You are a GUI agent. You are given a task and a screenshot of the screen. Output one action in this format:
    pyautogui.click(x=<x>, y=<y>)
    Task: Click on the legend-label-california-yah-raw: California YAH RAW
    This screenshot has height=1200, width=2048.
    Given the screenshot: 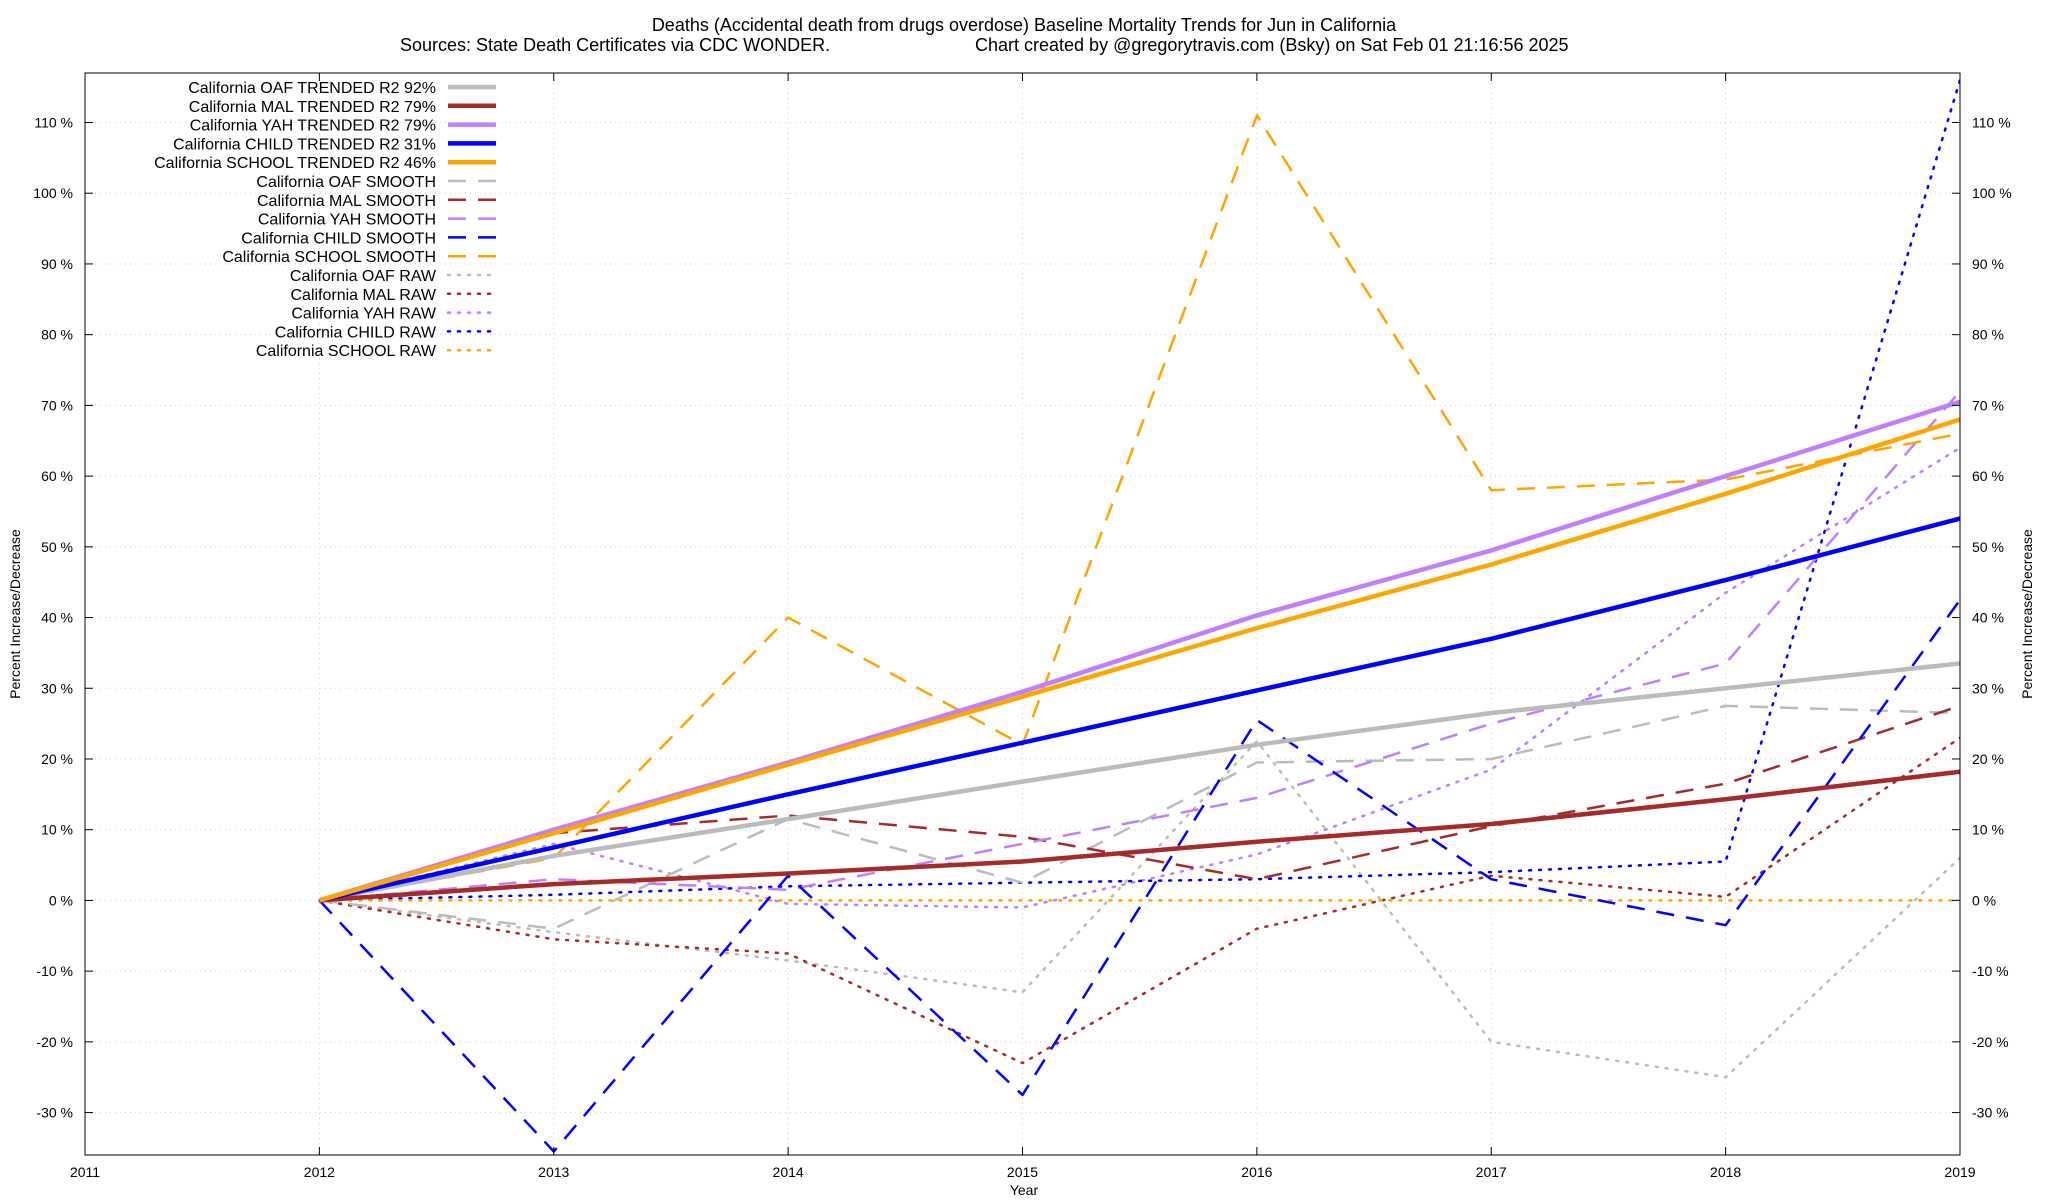 What is the action you would take?
    pyautogui.click(x=364, y=314)
    